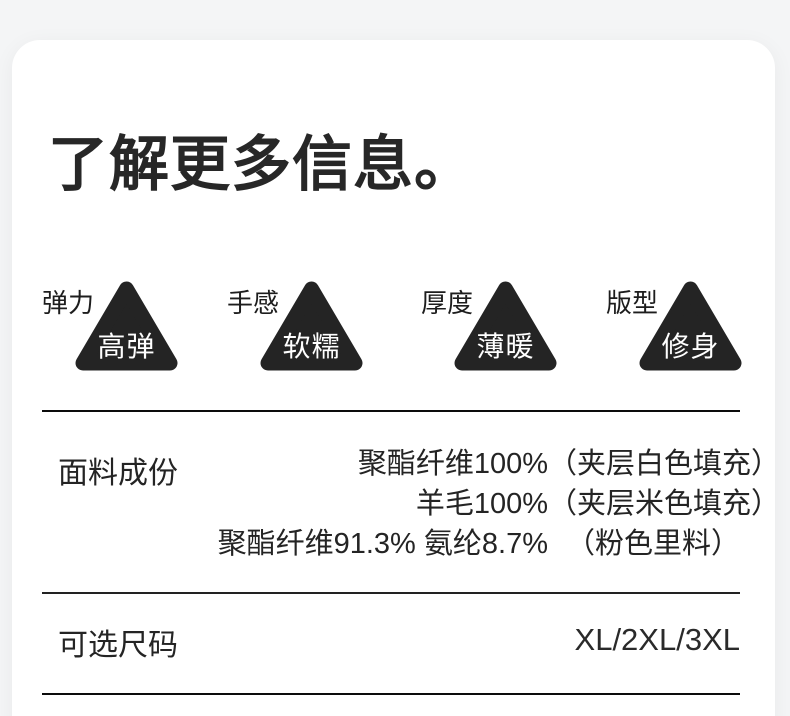 The height and width of the screenshot is (716, 790). What do you see at coordinates (253, 303) in the screenshot?
I see `badge-label: 手感` at bounding box center [253, 303].